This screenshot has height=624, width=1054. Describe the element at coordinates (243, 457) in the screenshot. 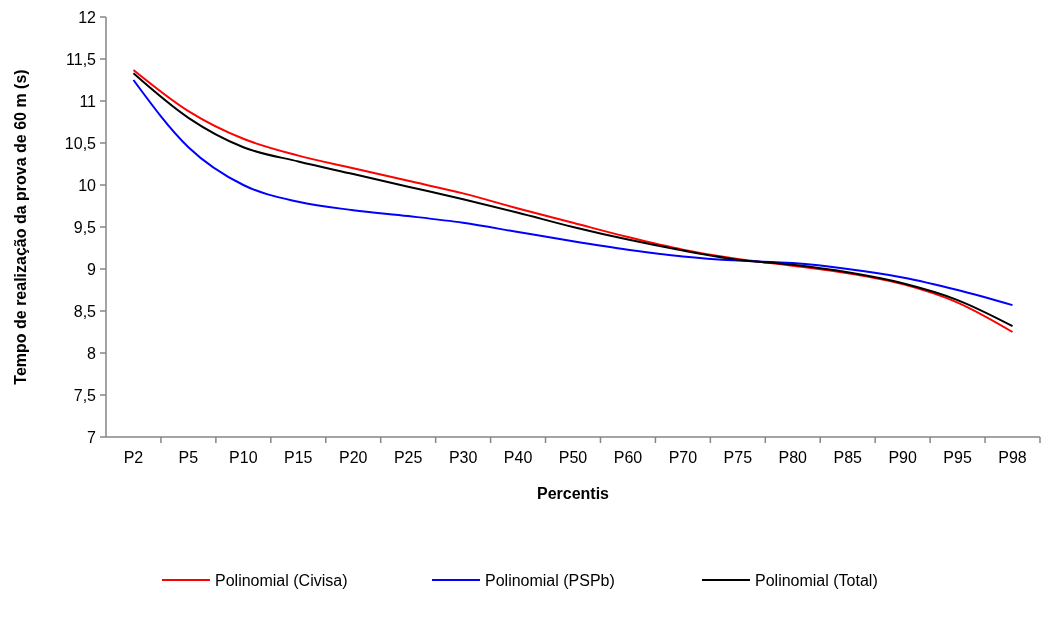

I see `x-tick-label: P10` at that location.